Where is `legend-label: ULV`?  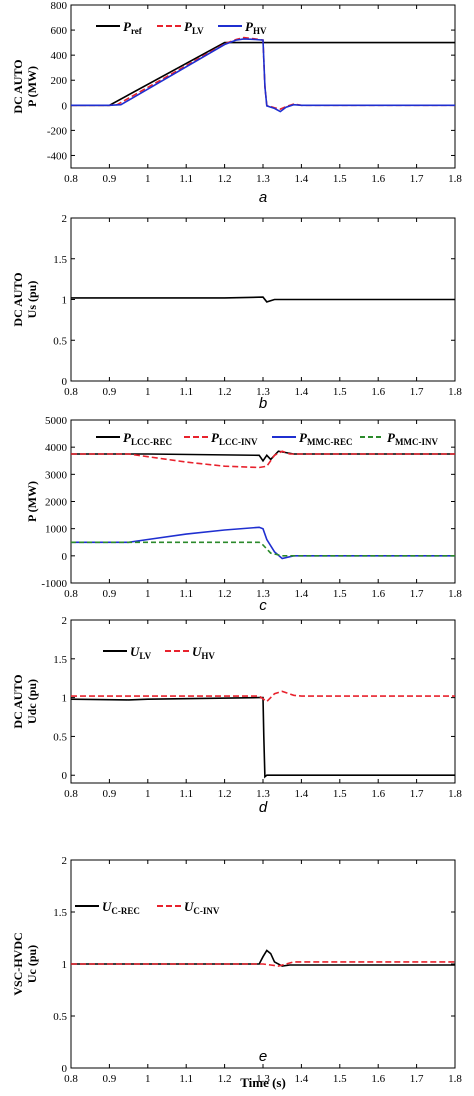
legend-label: ULV is located at coordinates (141, 652).